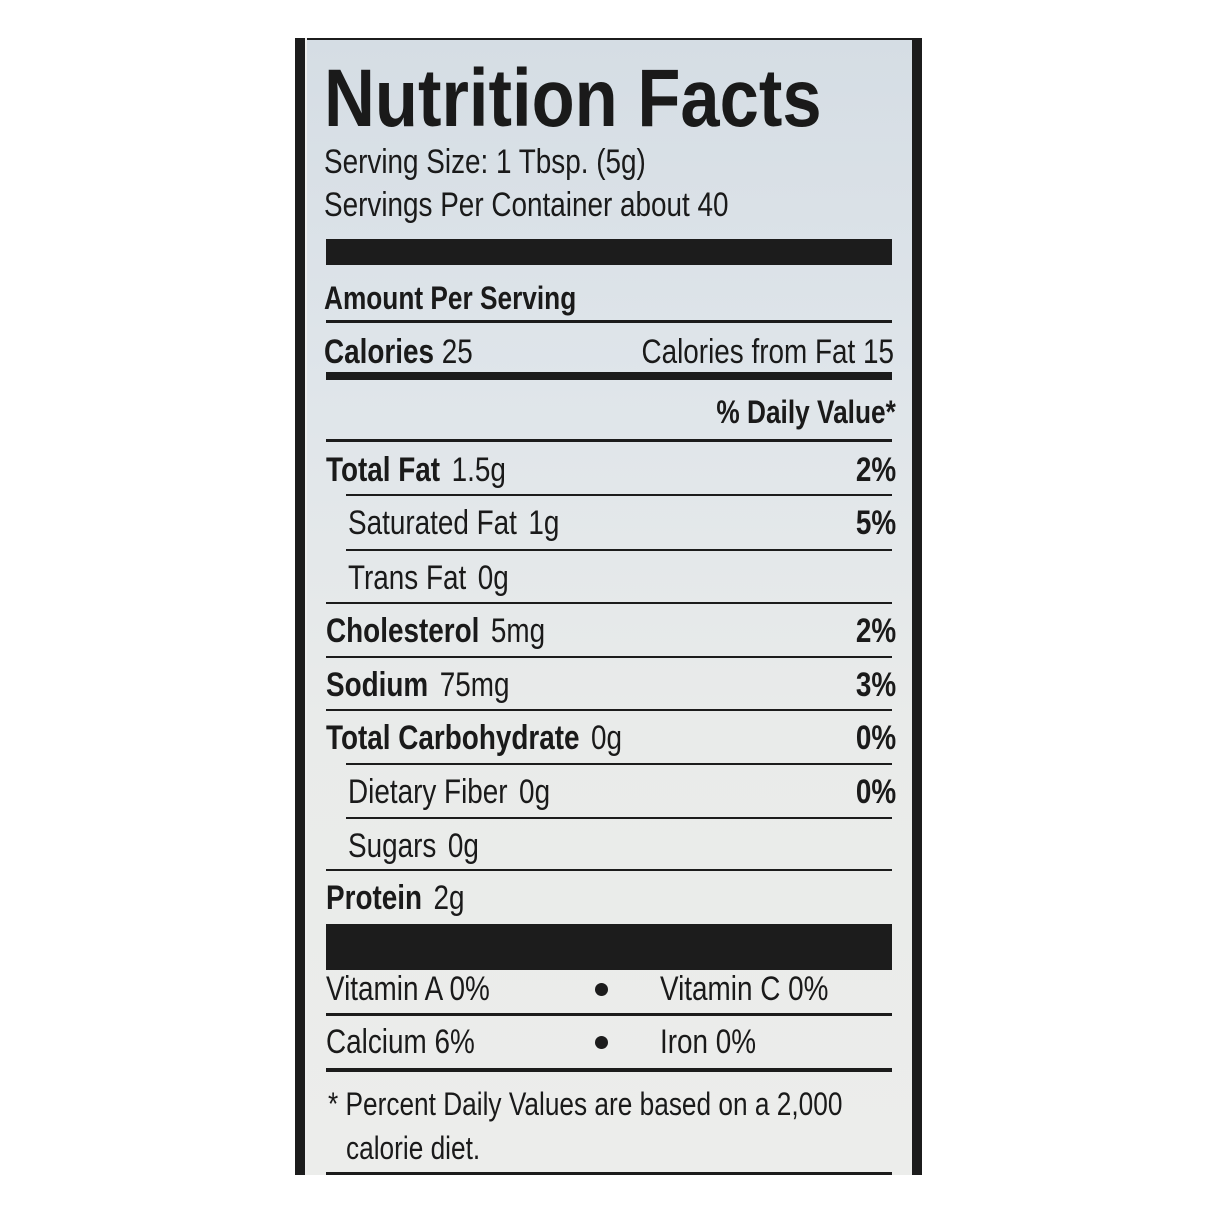  I want to click on nutrient-row: Cholesterol 5mg, so click(435, 631).